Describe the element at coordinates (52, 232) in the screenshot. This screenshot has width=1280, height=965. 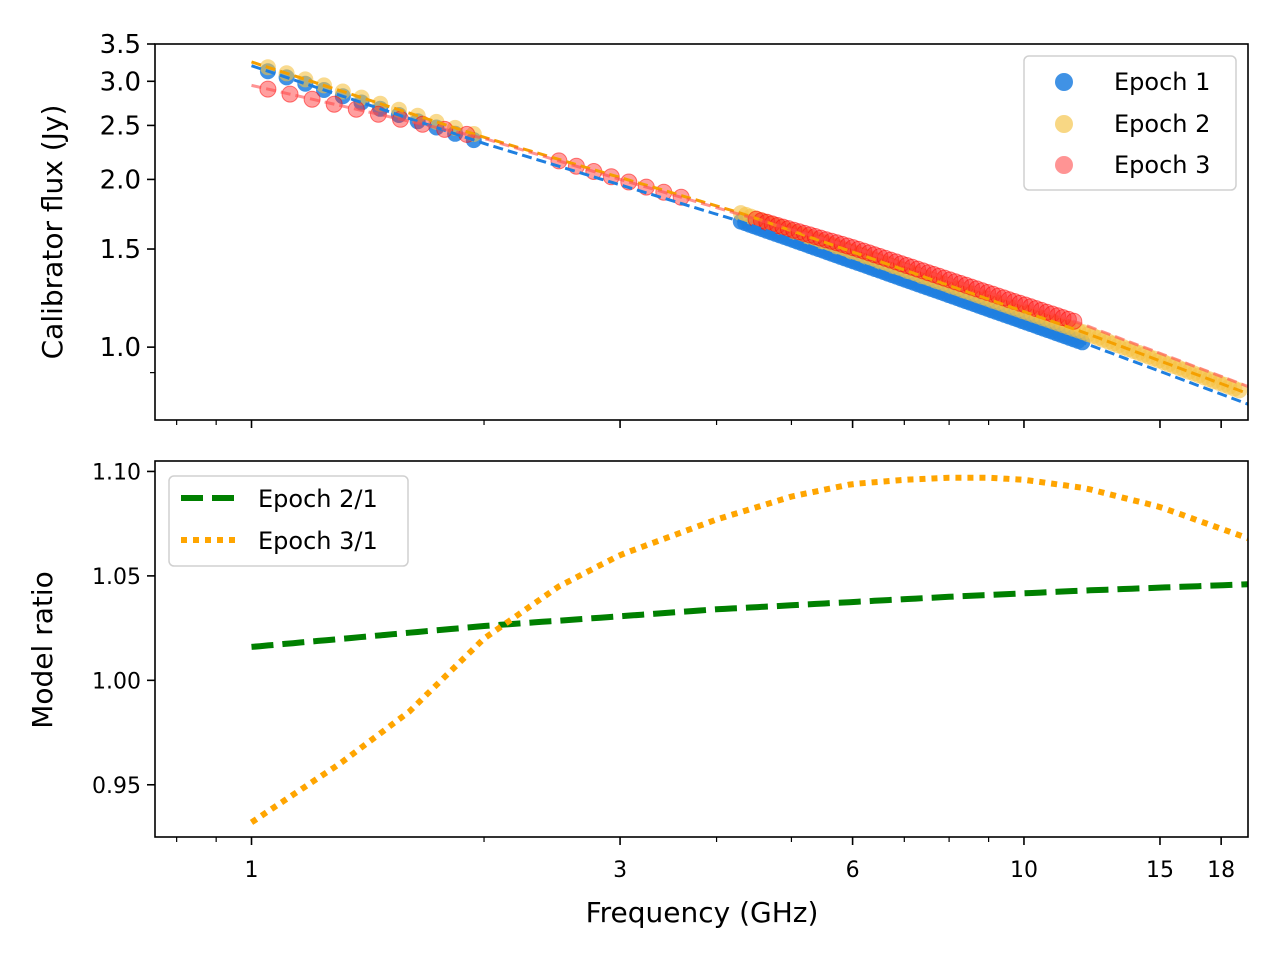
I see `top-y-axis-title: Calibrator flux (Jy)` at that location.